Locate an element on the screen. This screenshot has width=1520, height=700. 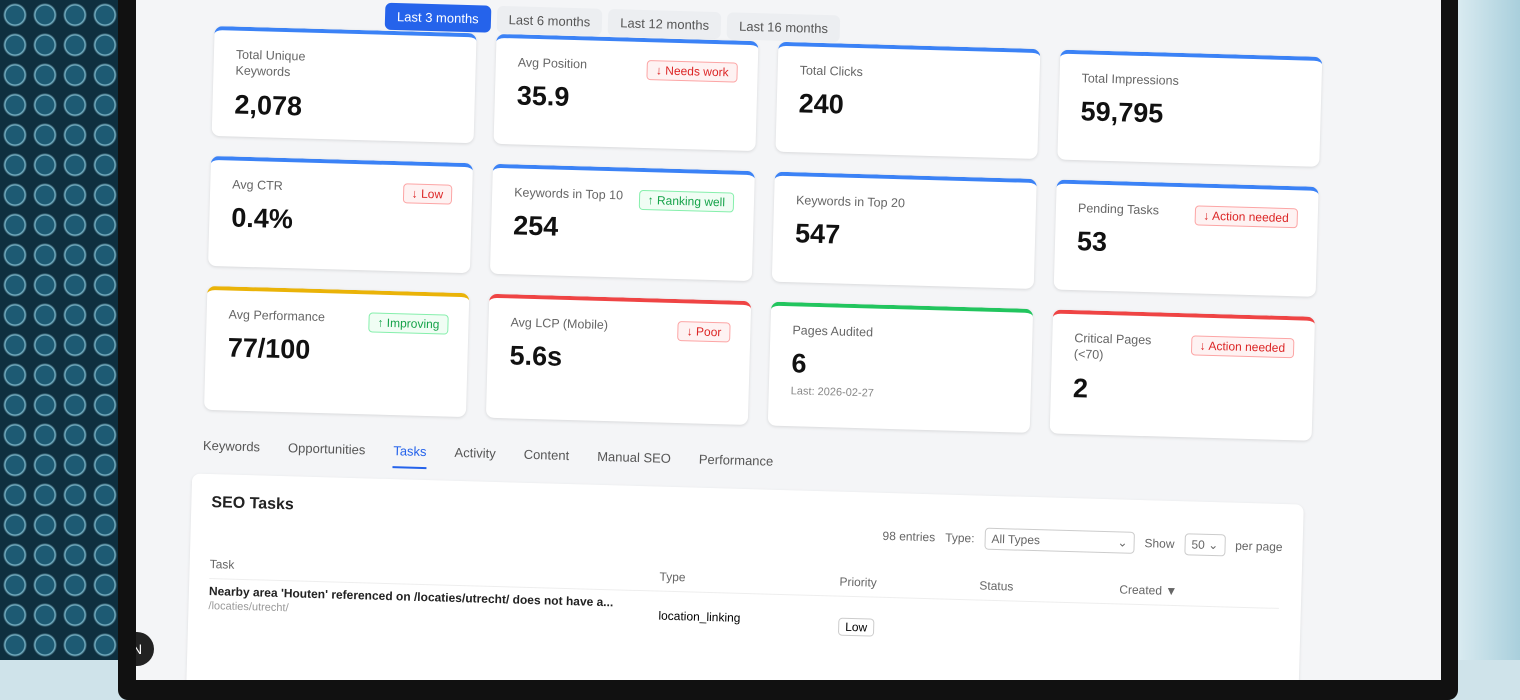
kpi-value: 53 is located at coordinates (1092, 242).